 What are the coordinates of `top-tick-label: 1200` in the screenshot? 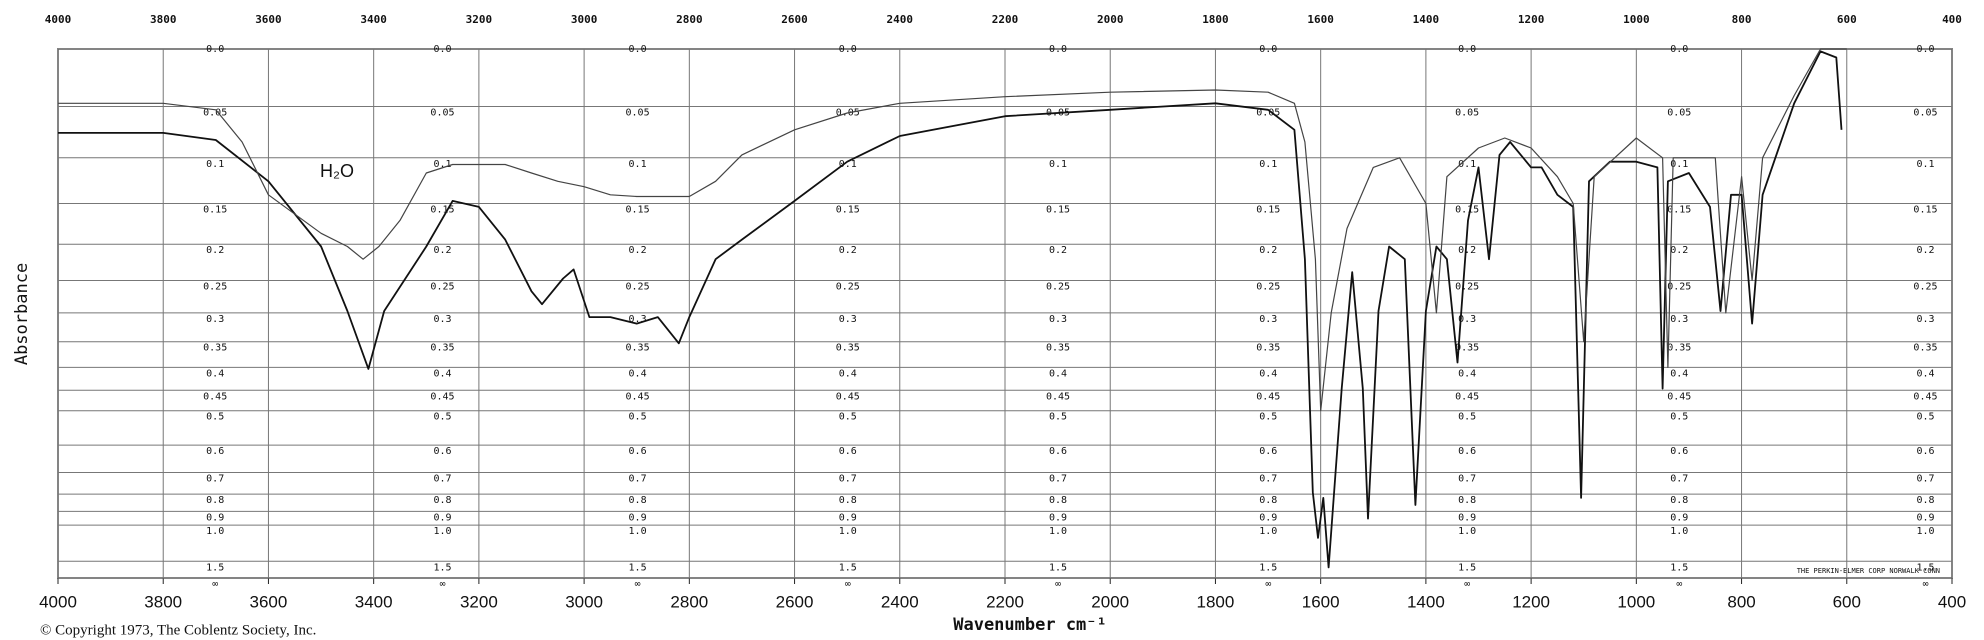 It's located at (1531, 19).